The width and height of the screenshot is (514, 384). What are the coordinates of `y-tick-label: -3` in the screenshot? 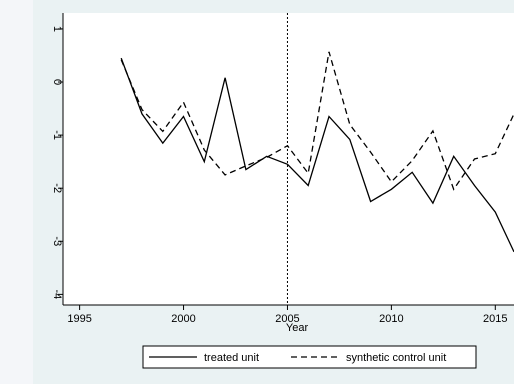 It's located at (57, 241).